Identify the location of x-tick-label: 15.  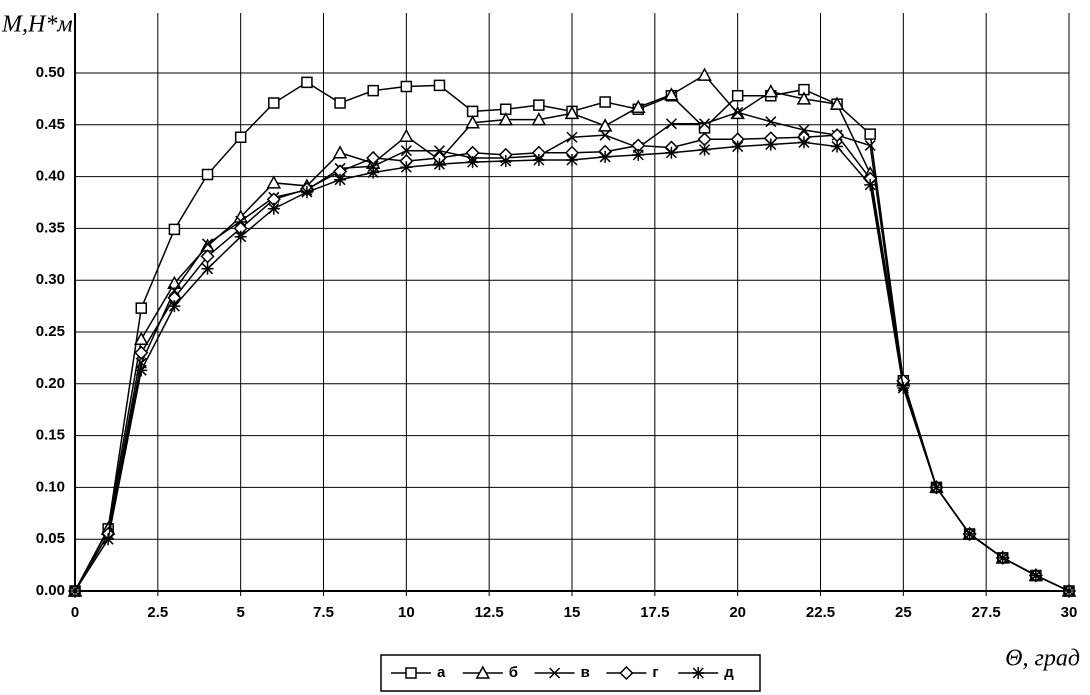
(572, 612).